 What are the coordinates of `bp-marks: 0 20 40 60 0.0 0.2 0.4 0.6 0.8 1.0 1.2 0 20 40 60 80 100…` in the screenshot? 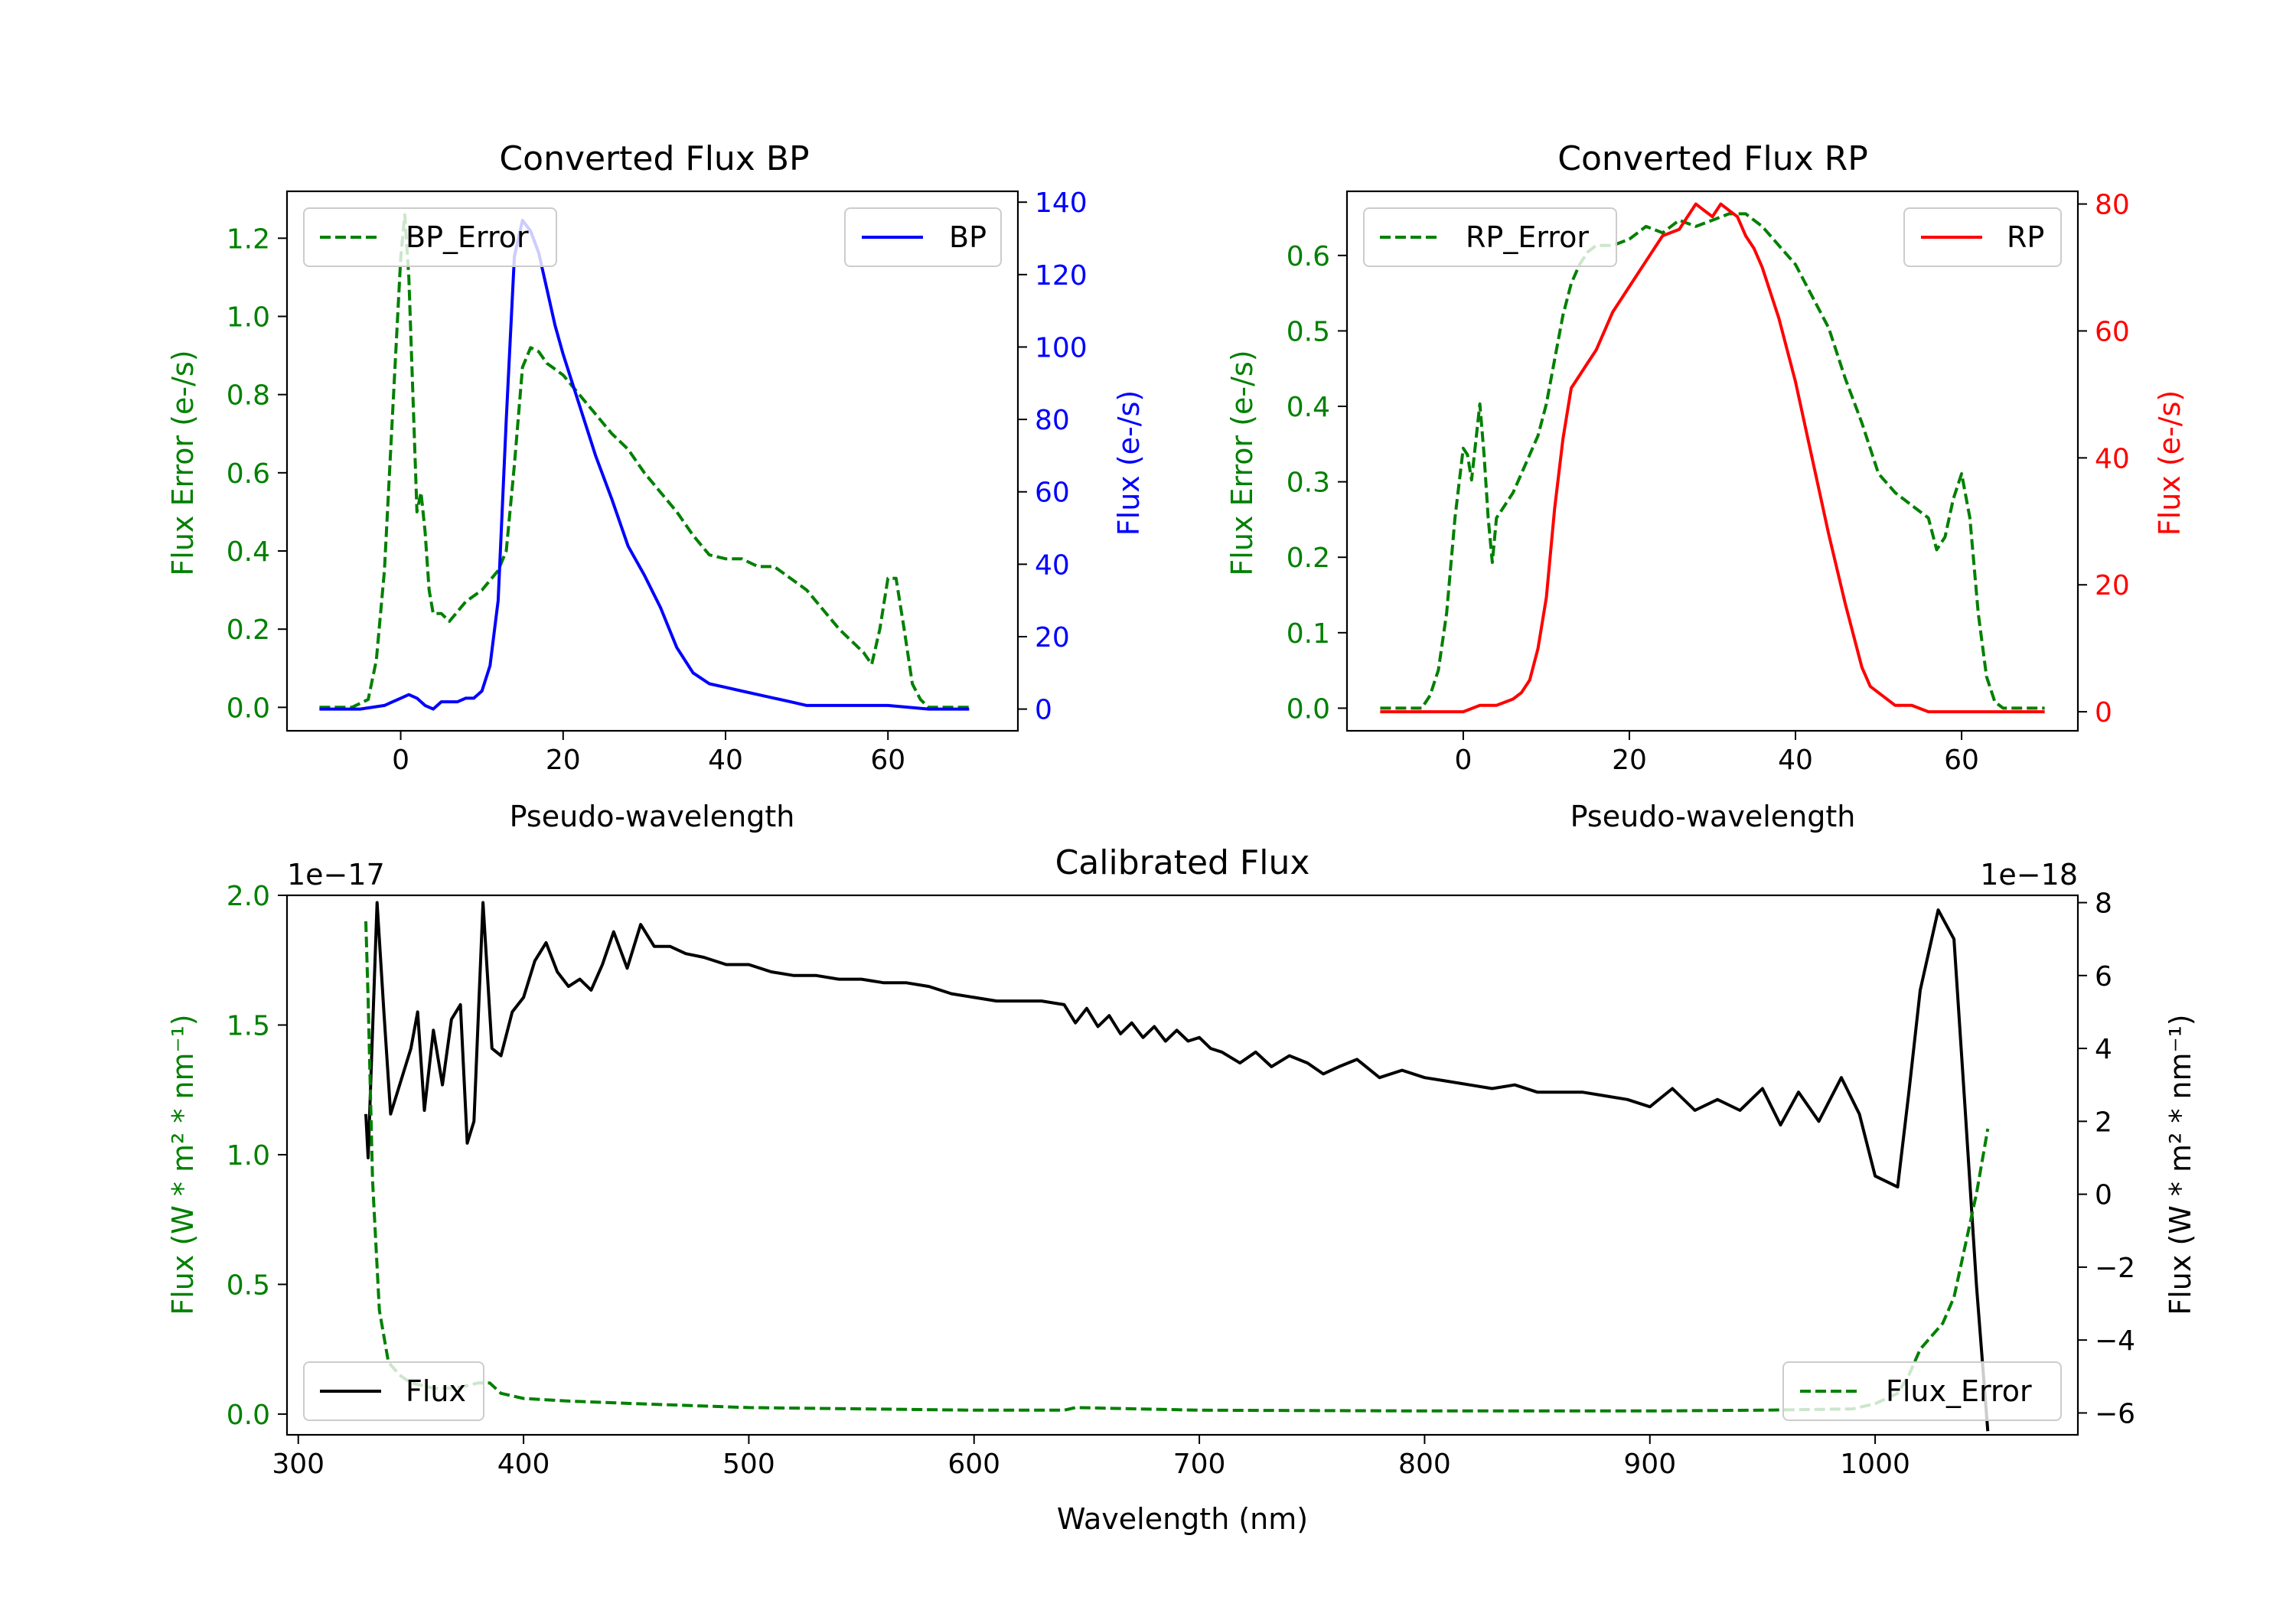 It's located at (657, 482).